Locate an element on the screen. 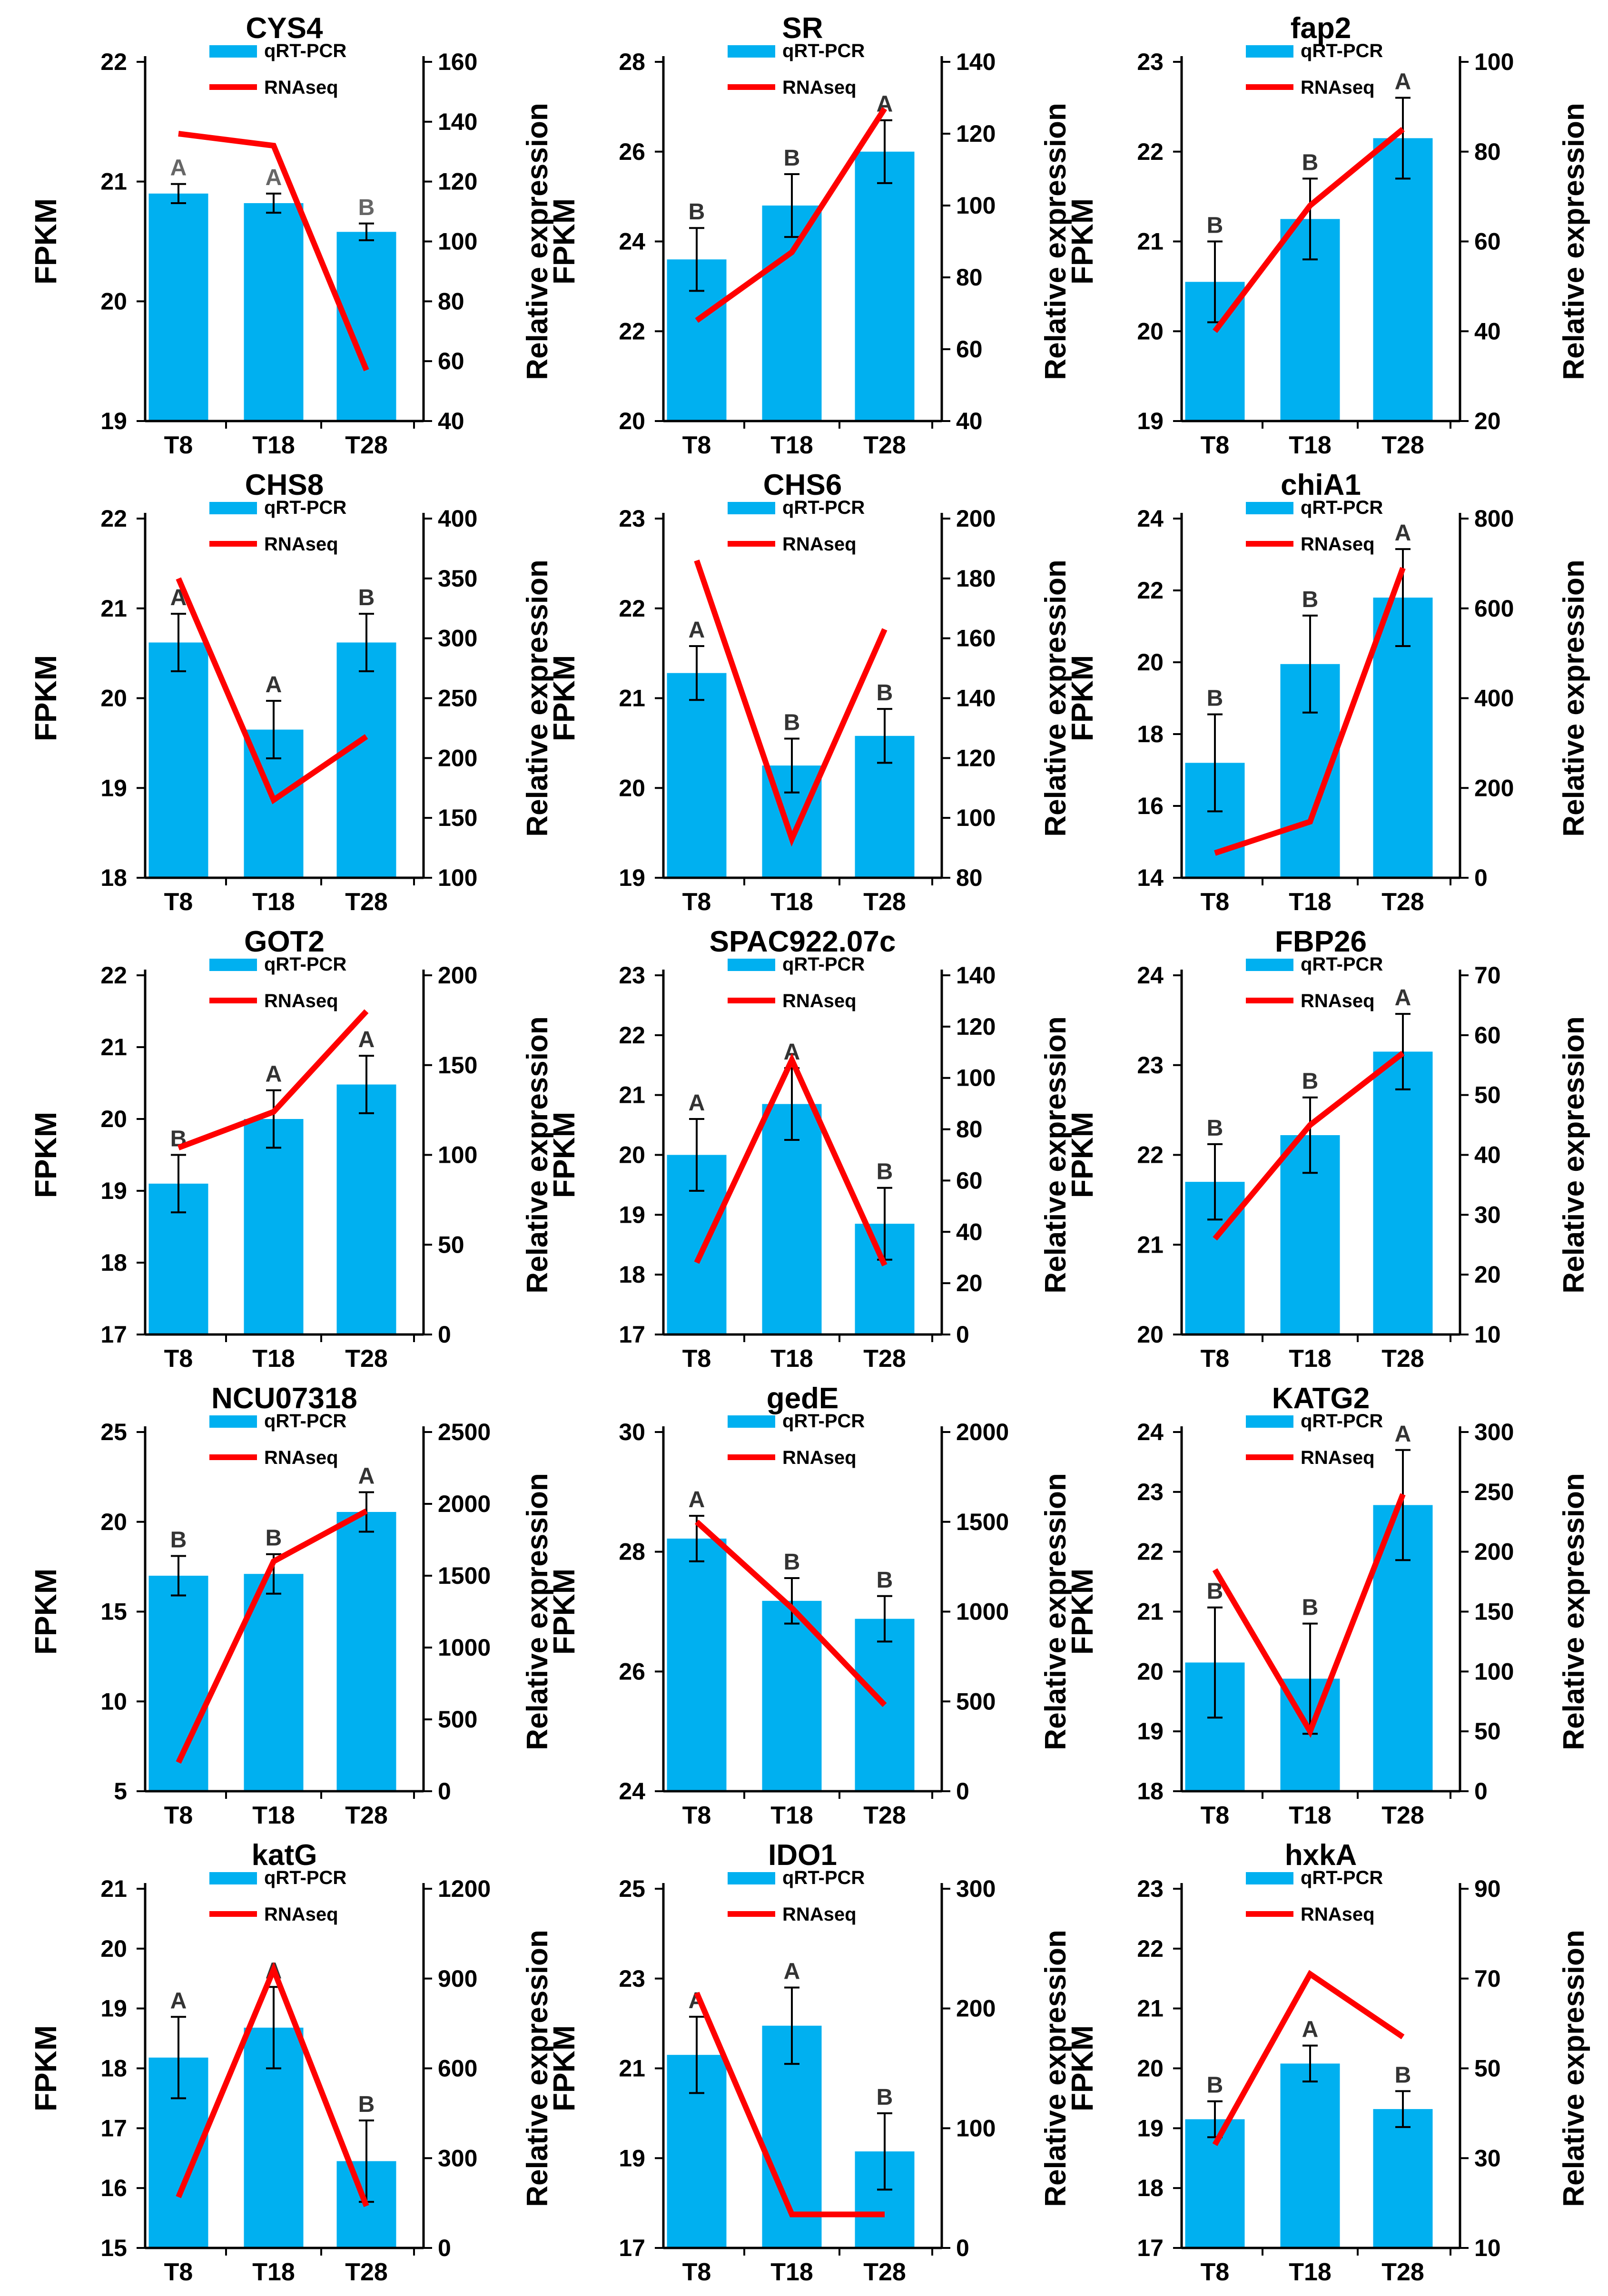  right-tick-label: 160 is located at coordinates (976, 638).